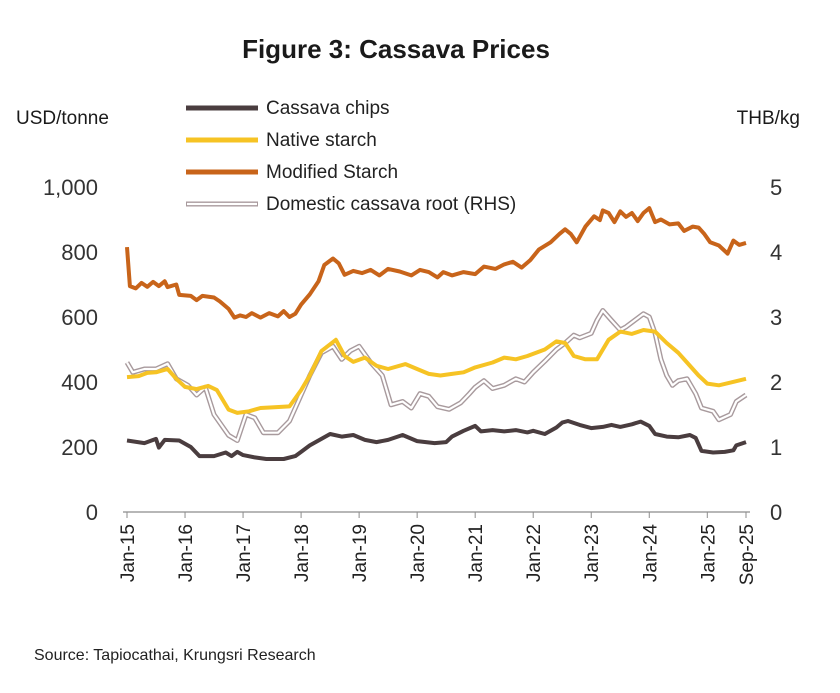  I want to click on y-right-tick-label: 3, so click(776, 317).